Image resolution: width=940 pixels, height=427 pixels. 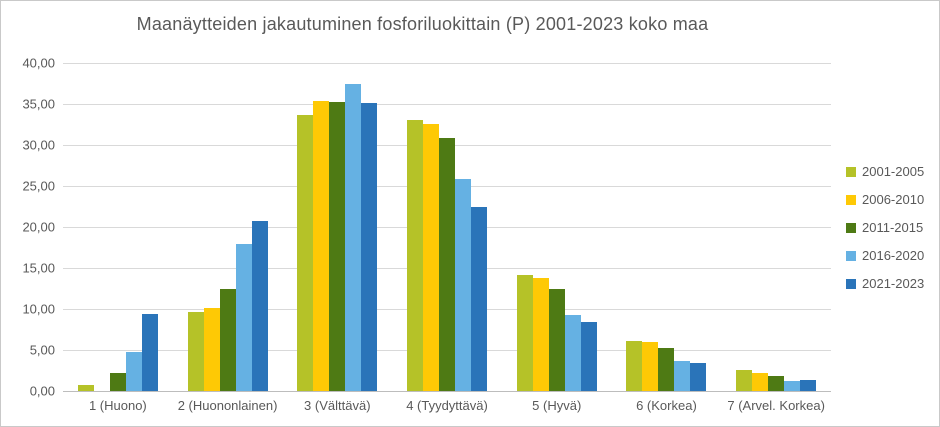 I want to click on legend-item: 2001-2005, so click(x=885, y=171).